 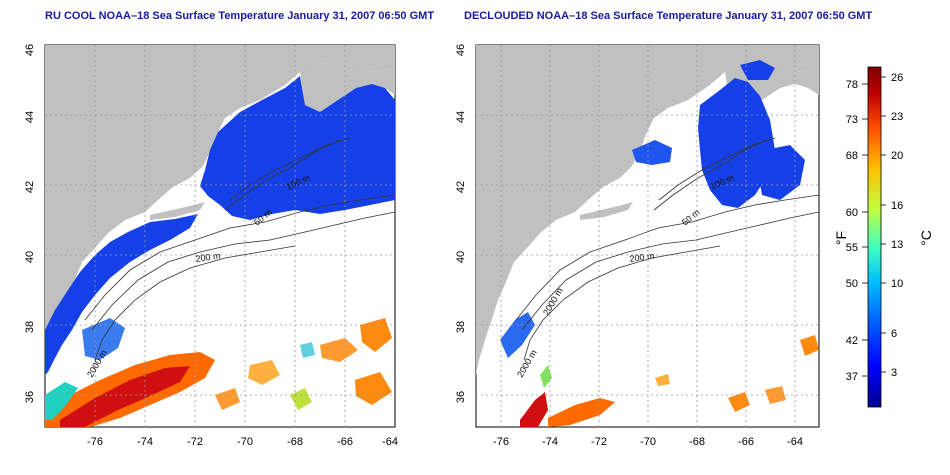 What do you see at coordinates (461, 50) in the screenshot?
I see `right-ytick-label: 46` at bounding box center [461, 50].